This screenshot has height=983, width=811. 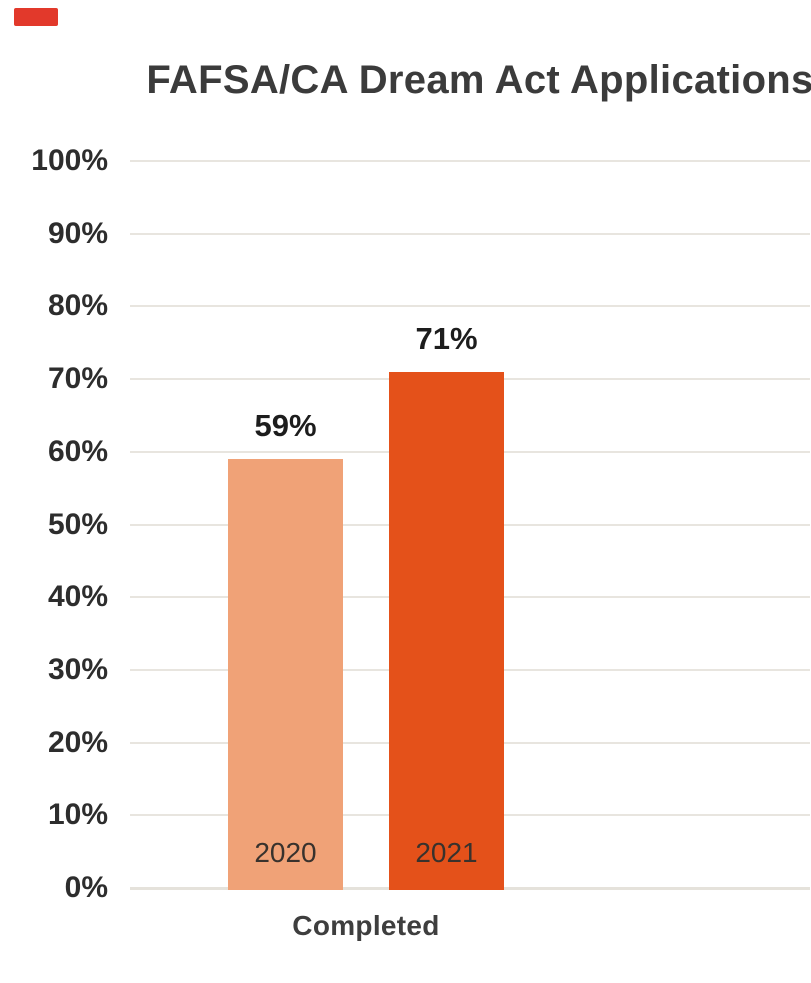 What do you see at coordinates (285, 674) in the screenshot?
I see `bar-2020` at bounding box center [285, 674].